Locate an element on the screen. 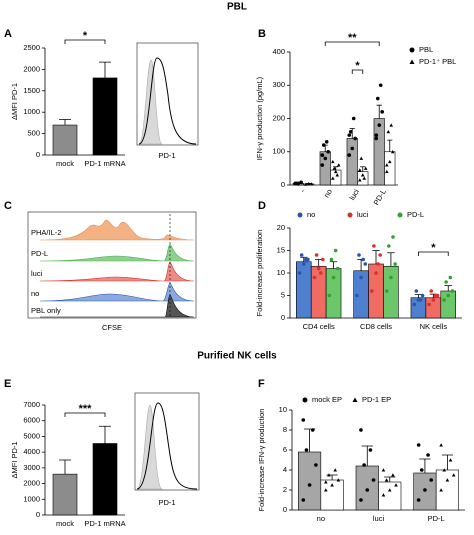 This screenshot has height=535, width=474. flow-label: luci is located at coordinates (37, 273).